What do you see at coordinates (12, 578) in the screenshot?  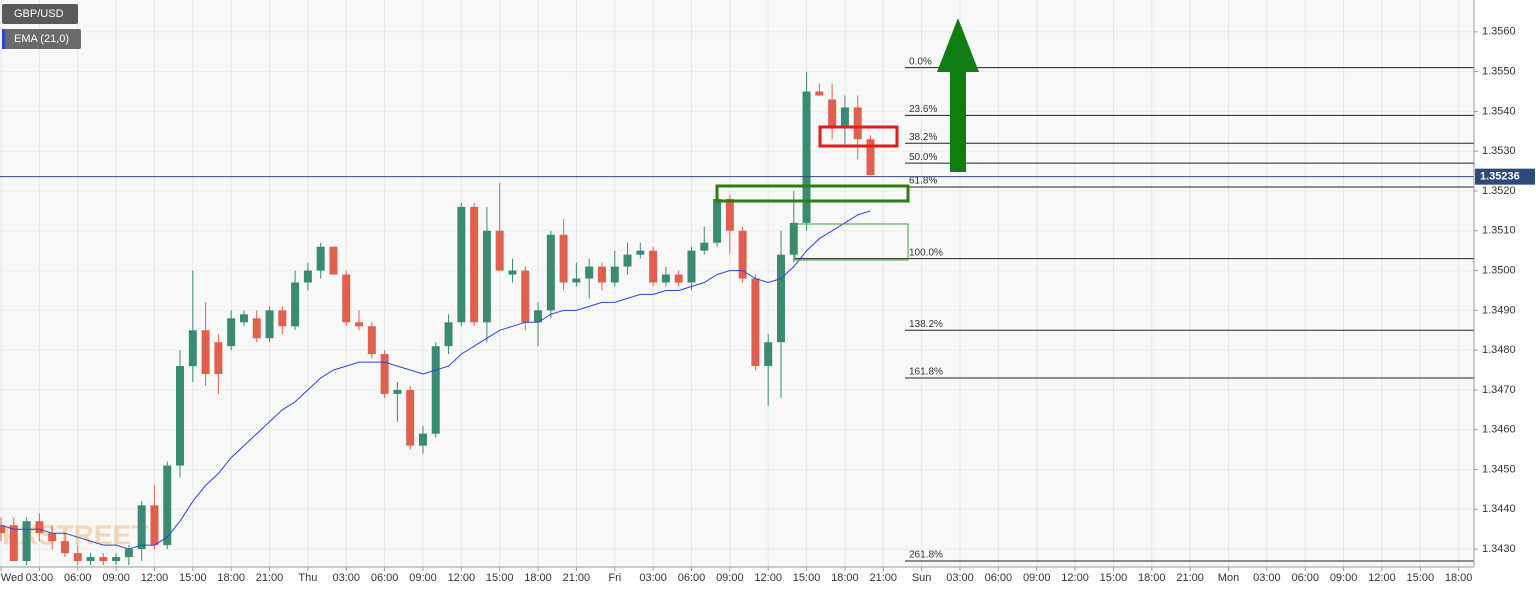 I see `x-tick-label: Wed` at bounding box center [12, 578].